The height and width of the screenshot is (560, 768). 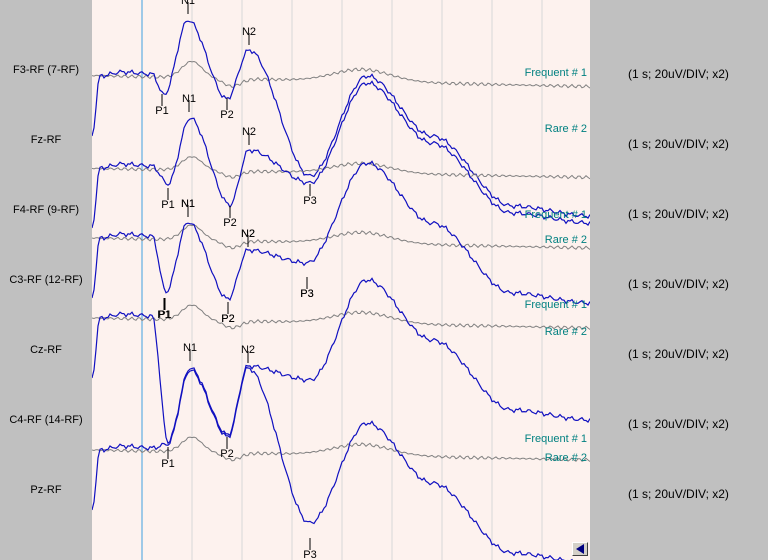 What do you see at coordinates (678, 424) in the screenshot?
I see `scale-label-c4: (1 s; 20uV/DIV; x2)` at bounding box center [678, 424].